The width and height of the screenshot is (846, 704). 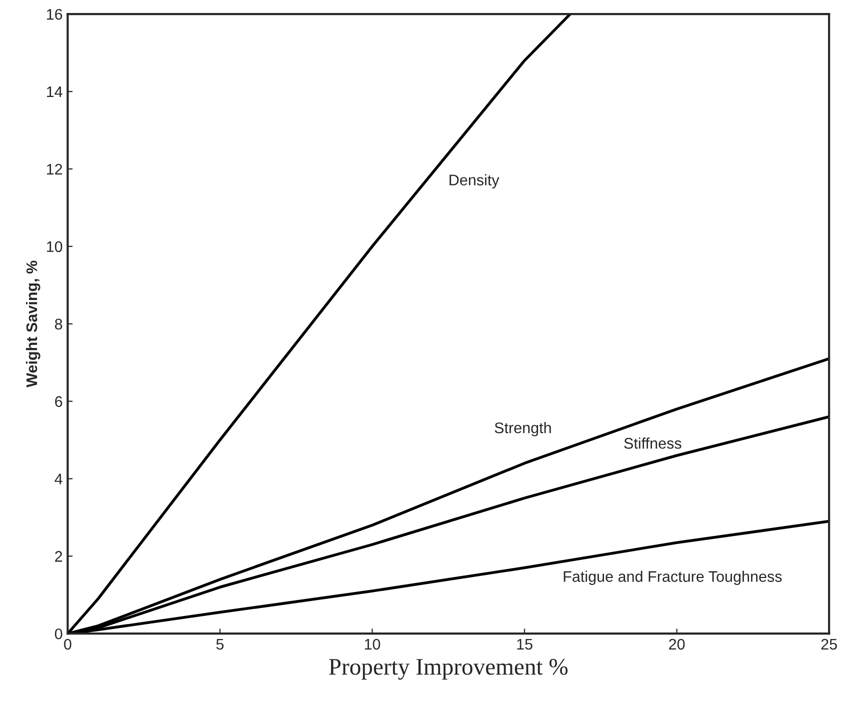 I want to click on y-tick-label: 12, so click(x=54, y=169).